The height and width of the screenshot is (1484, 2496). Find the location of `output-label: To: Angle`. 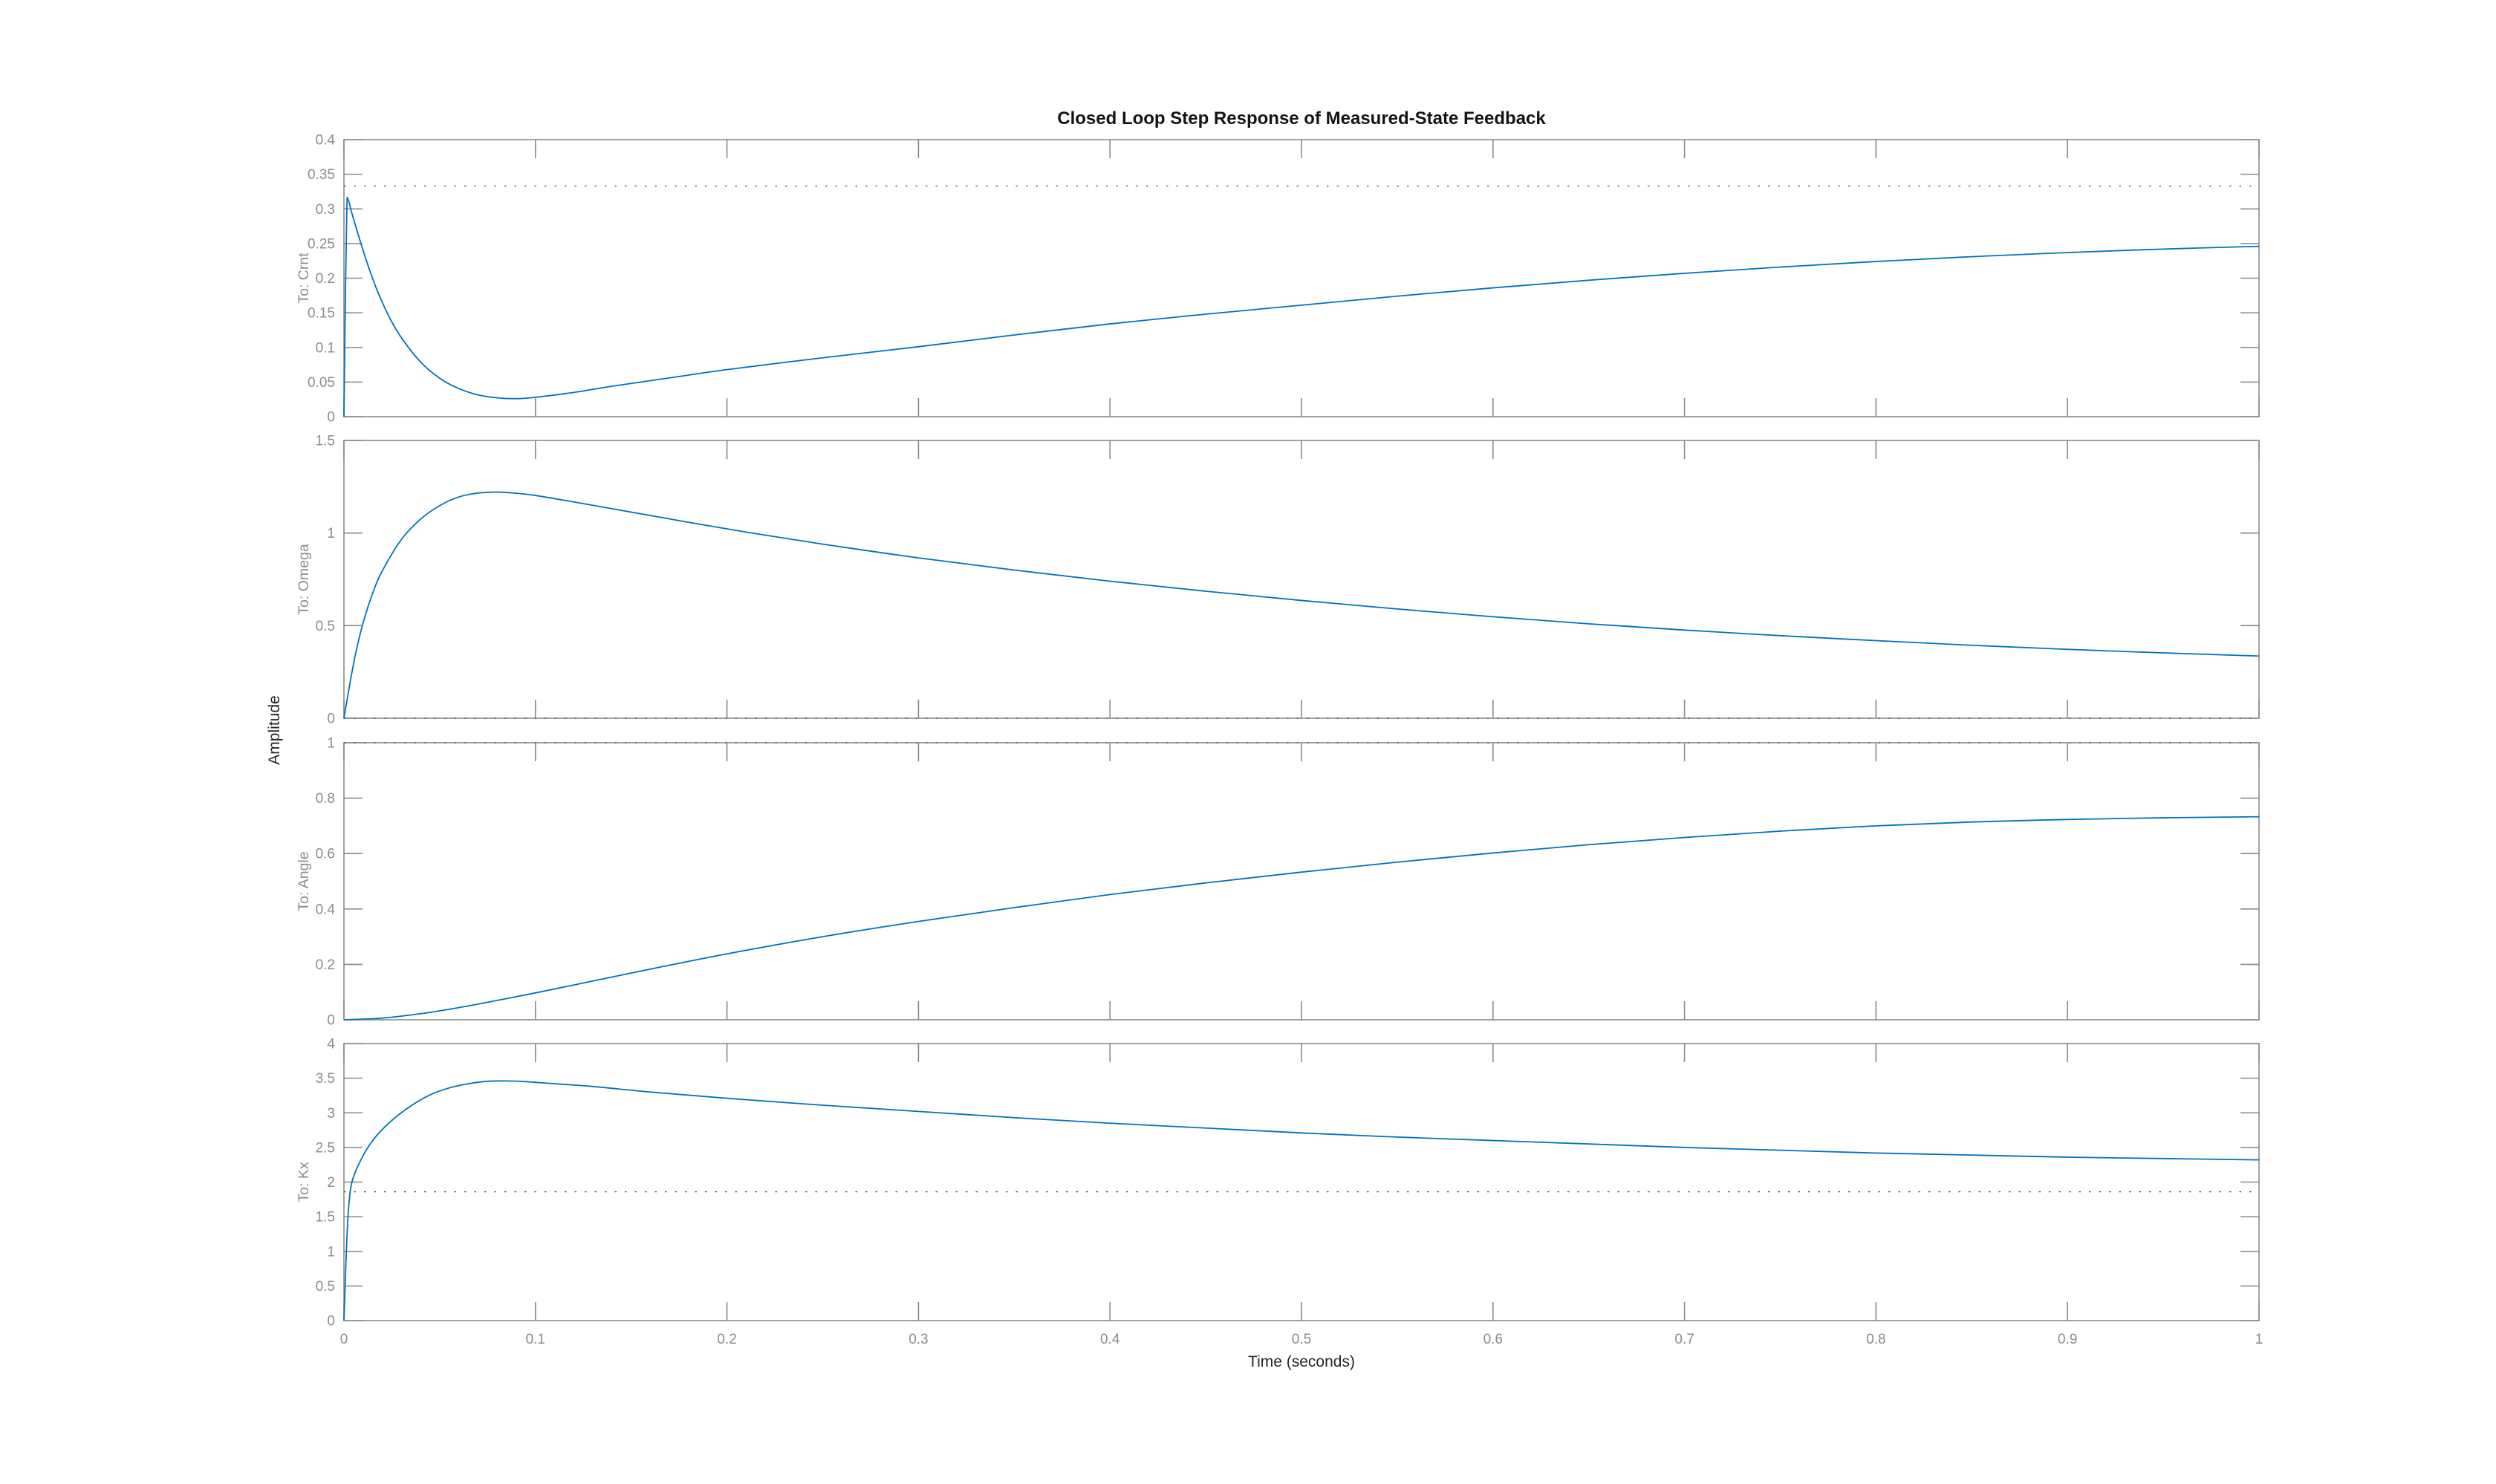

output-label: To: Angle is located at coordinates (304, 881).